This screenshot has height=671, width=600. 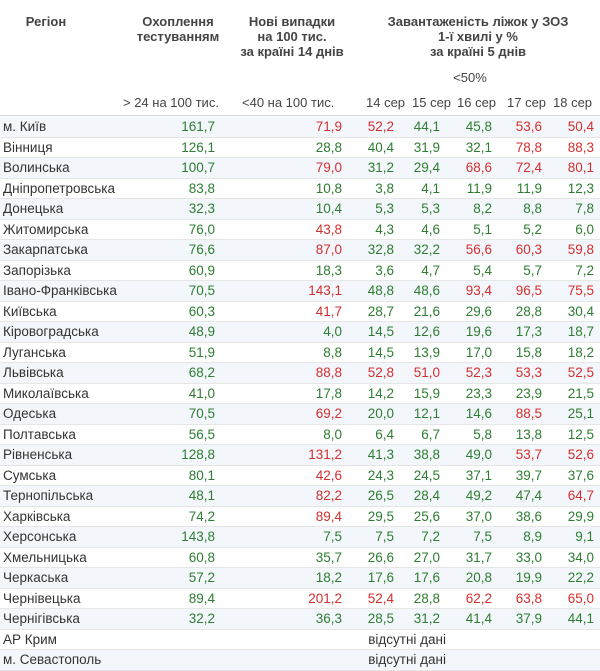 What do you see at coordinates (284, 270) in the screenshot?
I see `new-cases-value: 18,3` at bounding box center [284, 270].